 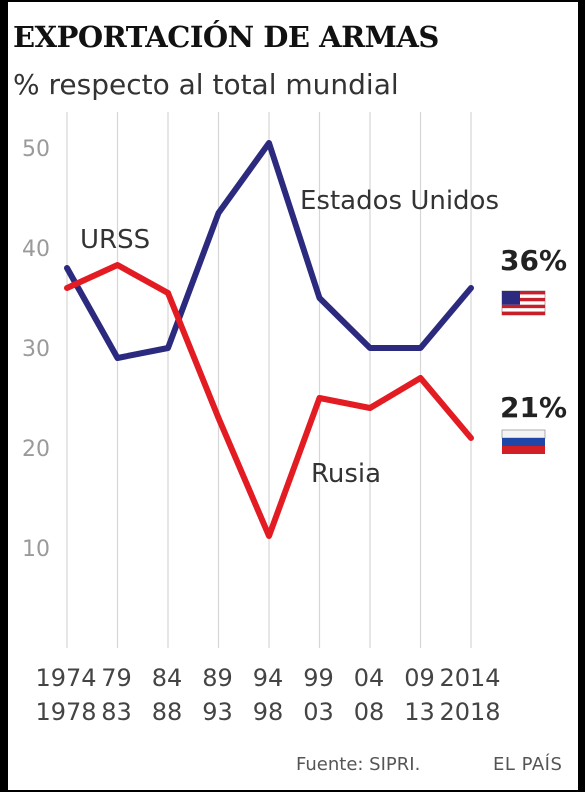 I want to click on publisher-brand: EL PAÍS, so click(x=528, y=764).